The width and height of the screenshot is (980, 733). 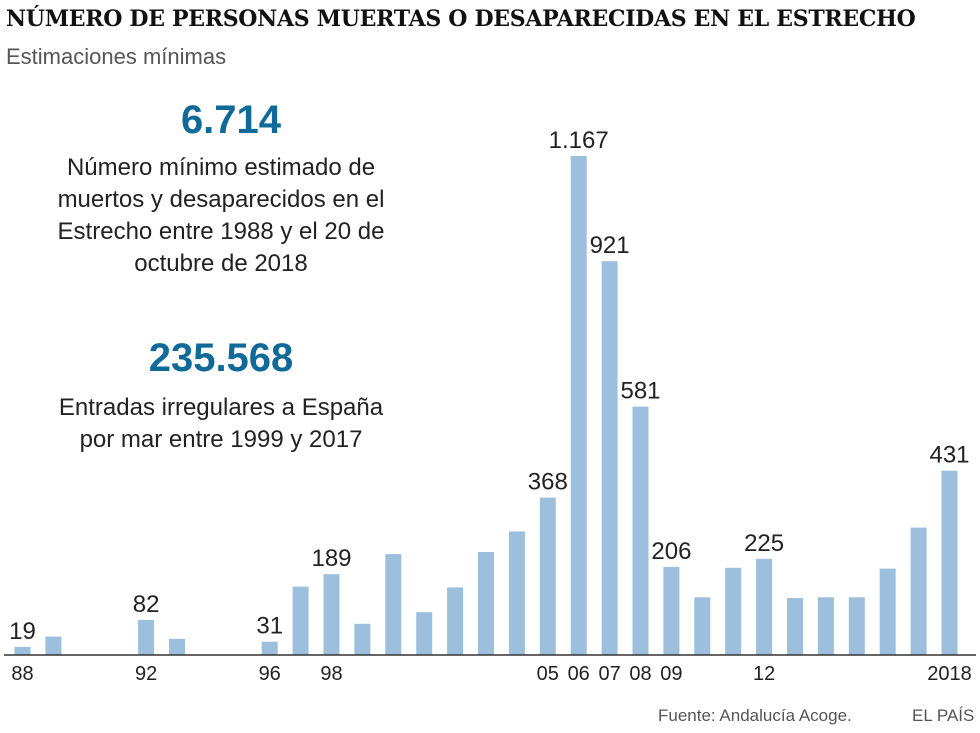 I want to click on stat-deaths-line-1: Número mínimo estimado de, so click(x=221, y=167).